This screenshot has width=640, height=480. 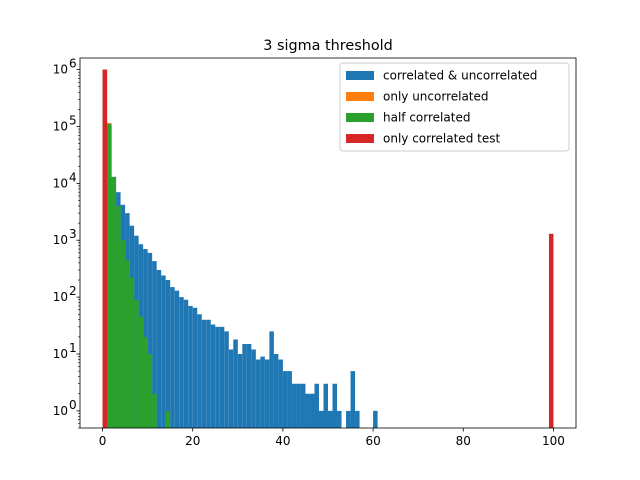 I want to click on y-tick-label-1: 10, so click(x=60, y=354).